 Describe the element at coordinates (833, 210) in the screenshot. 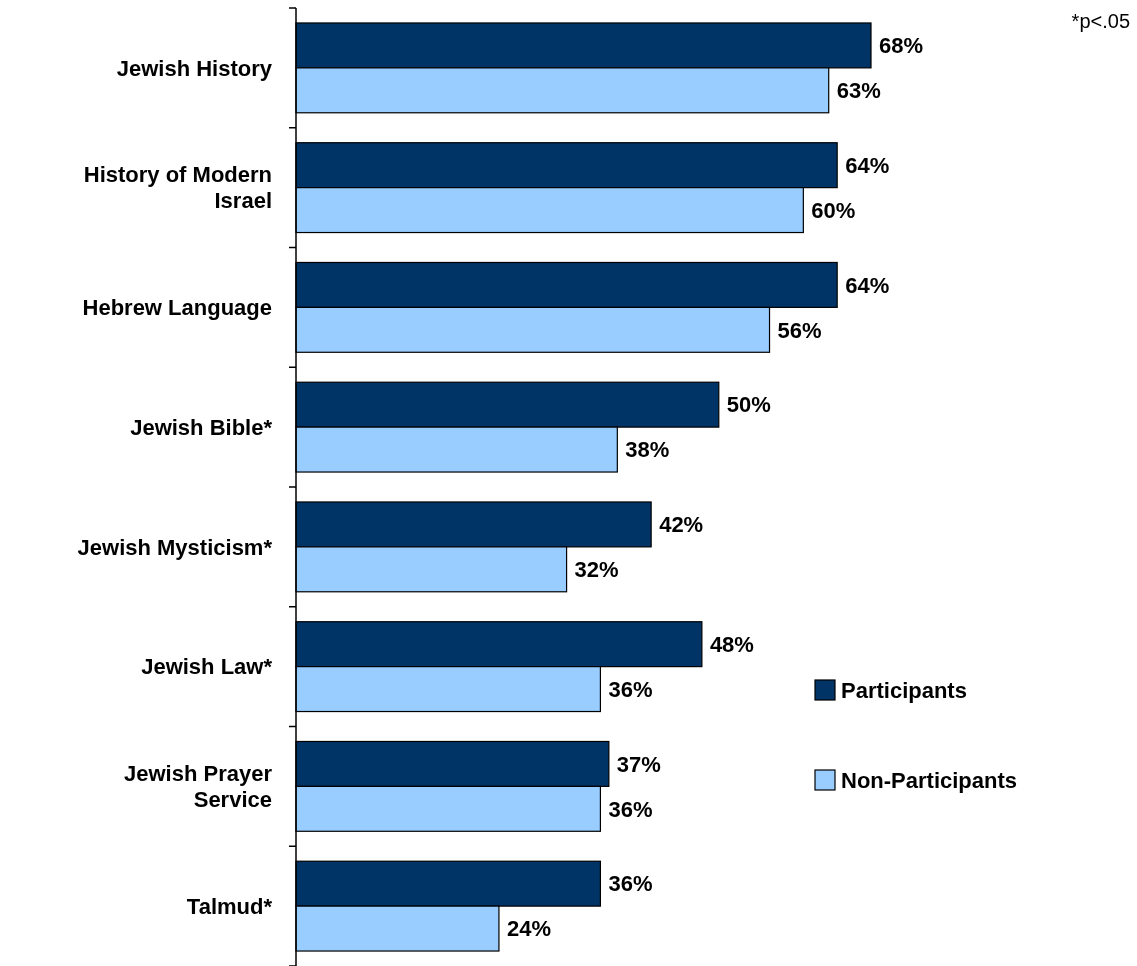

I see `data-label: 60%` at that location.